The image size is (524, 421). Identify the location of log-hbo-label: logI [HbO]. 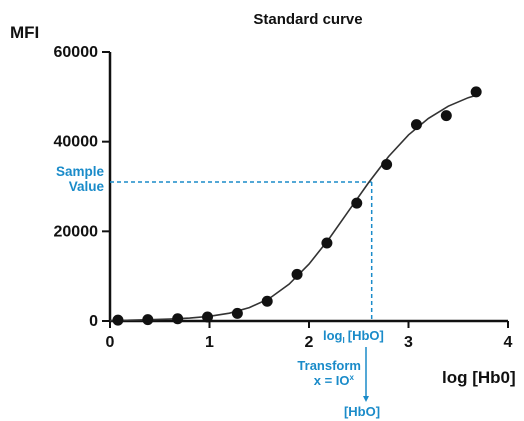
(353, 336).